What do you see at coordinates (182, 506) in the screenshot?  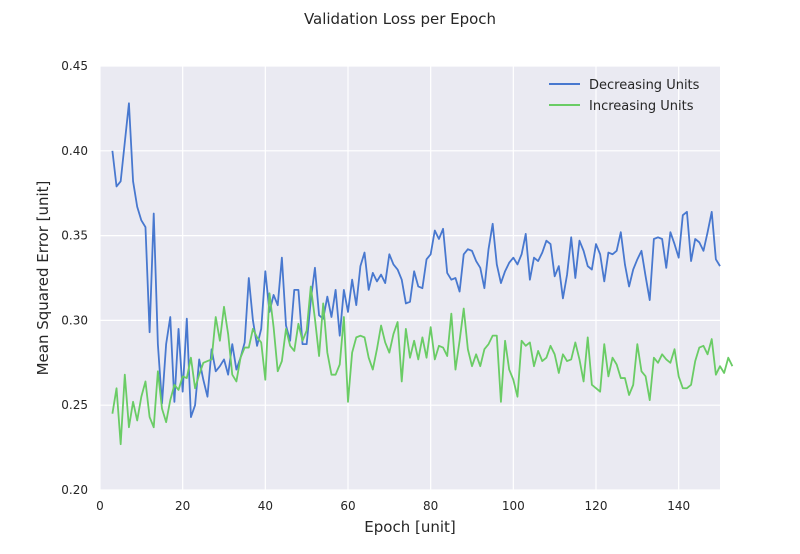 I see `x-tick-label: 20` at bounding box center [182, 506].